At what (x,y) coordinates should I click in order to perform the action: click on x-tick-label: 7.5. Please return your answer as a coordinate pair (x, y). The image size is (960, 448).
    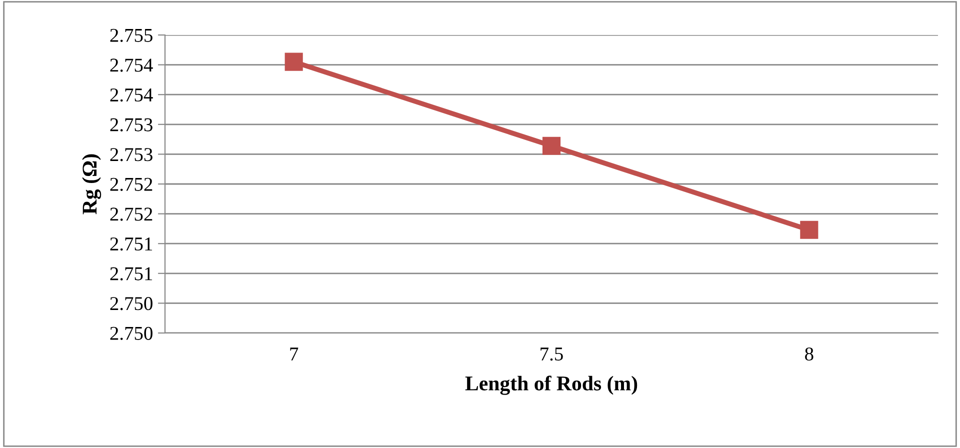
    Looking at the image, I should click on (551, 354).